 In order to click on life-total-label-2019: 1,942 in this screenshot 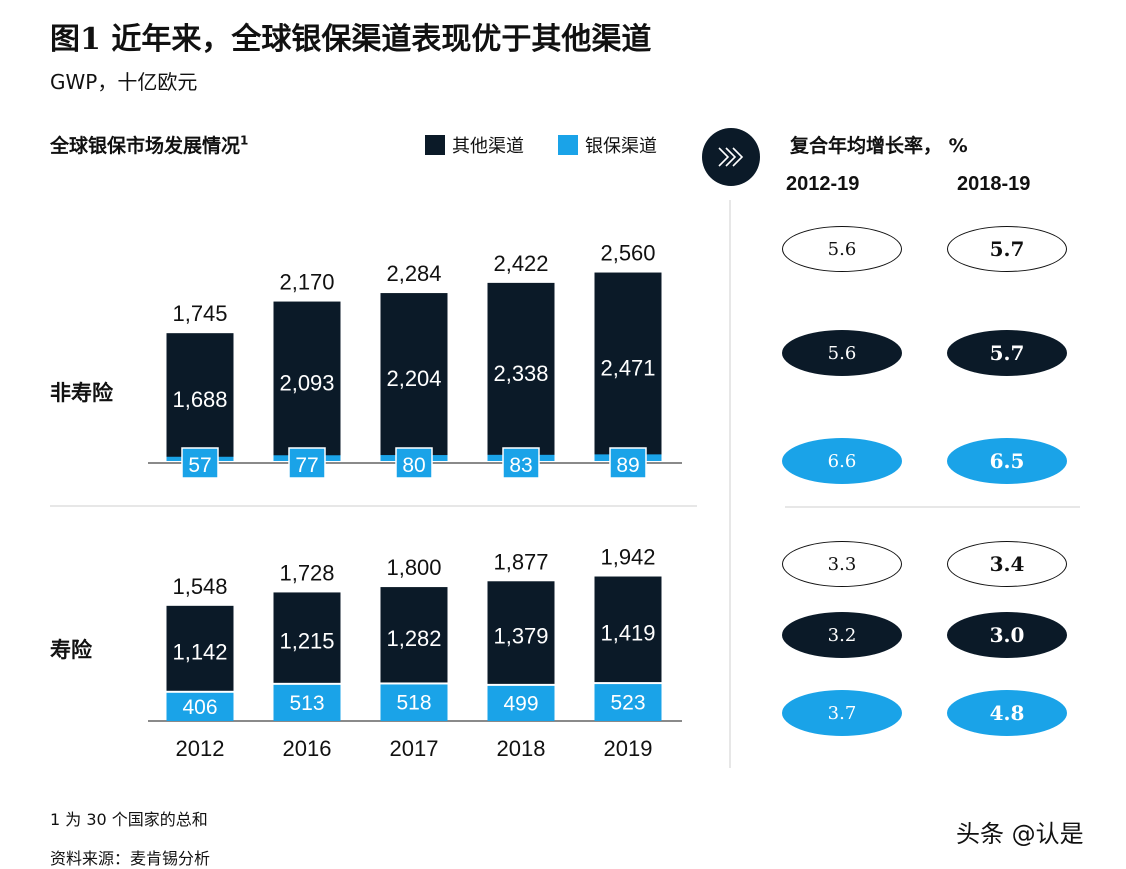, I will do `click(627, 557)`.